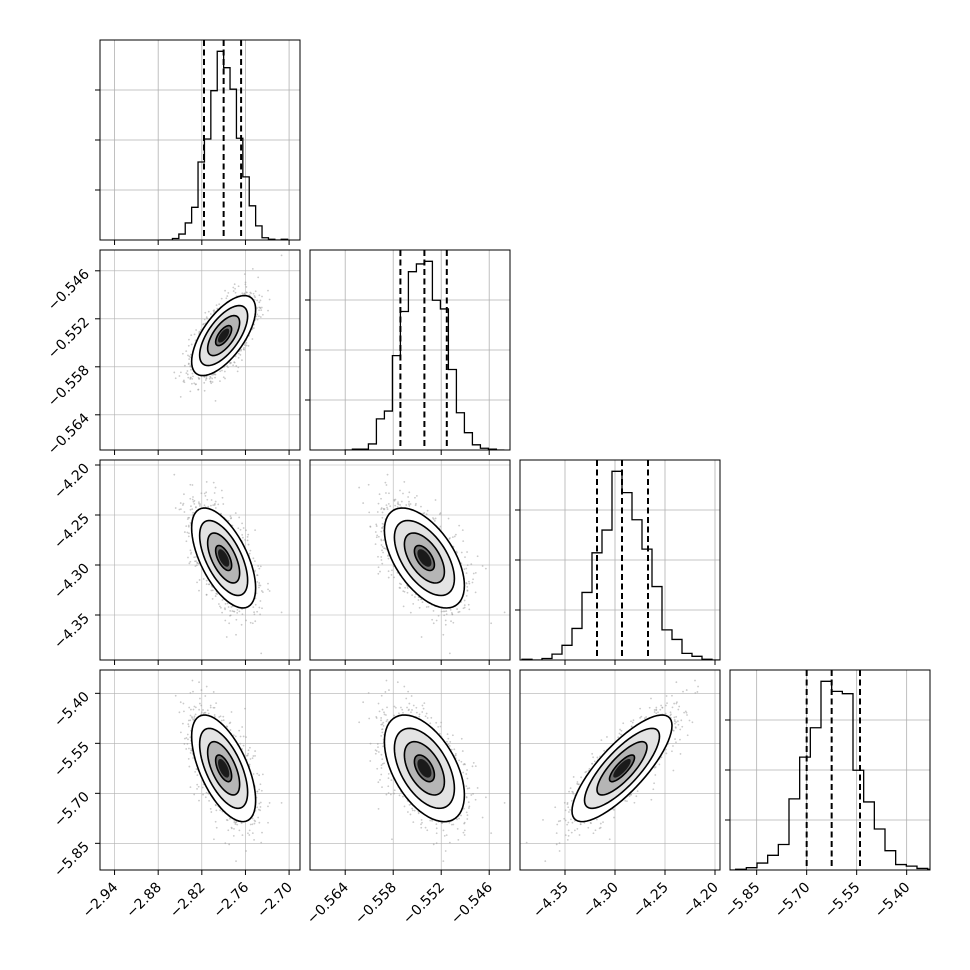  Describe the element at coordinates (200, 770) in the screenshot. I see `panel-content` at that location.